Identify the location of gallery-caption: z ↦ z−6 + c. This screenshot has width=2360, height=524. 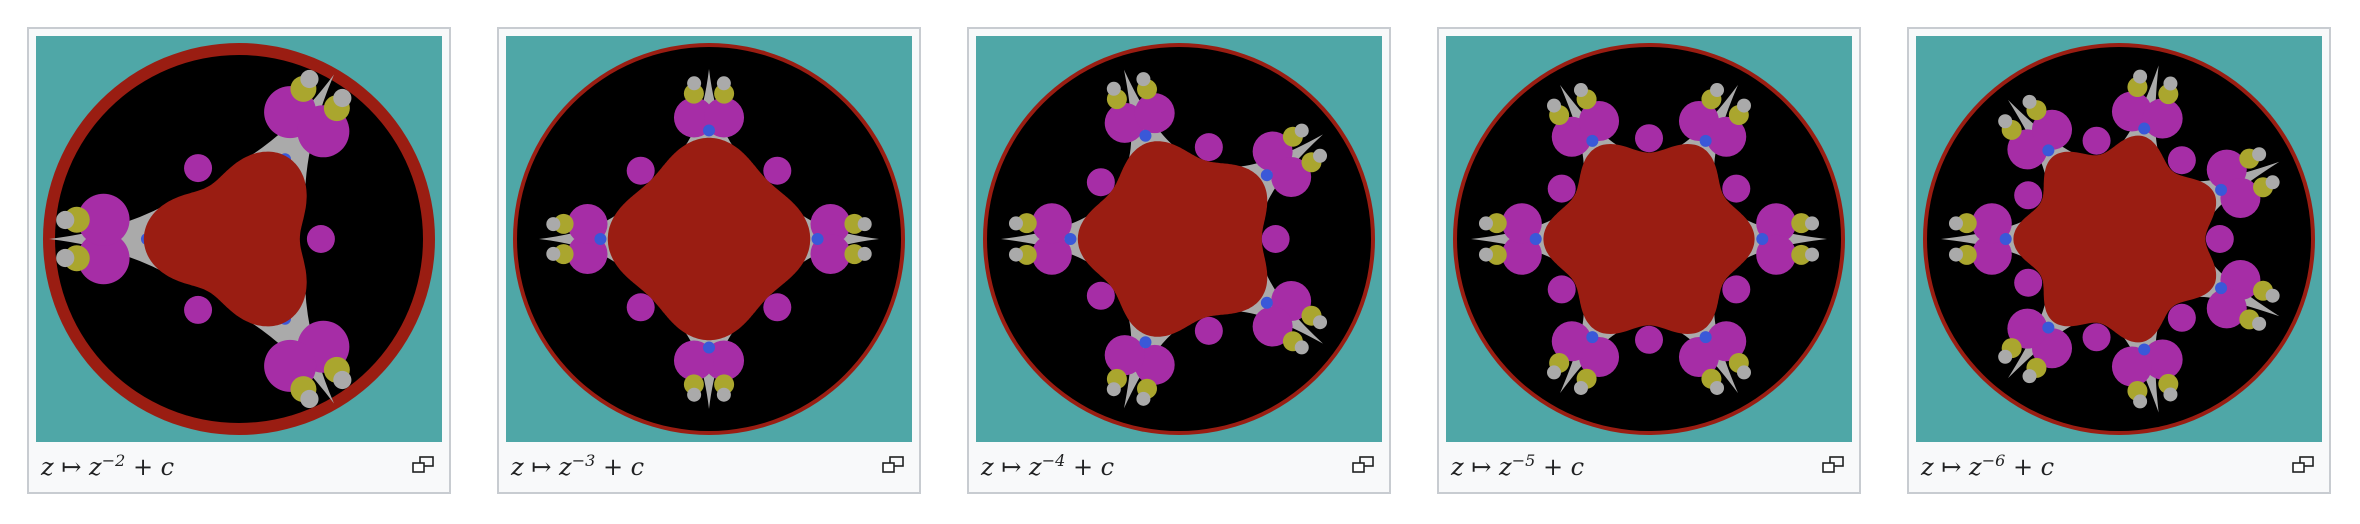
(1987, 467).